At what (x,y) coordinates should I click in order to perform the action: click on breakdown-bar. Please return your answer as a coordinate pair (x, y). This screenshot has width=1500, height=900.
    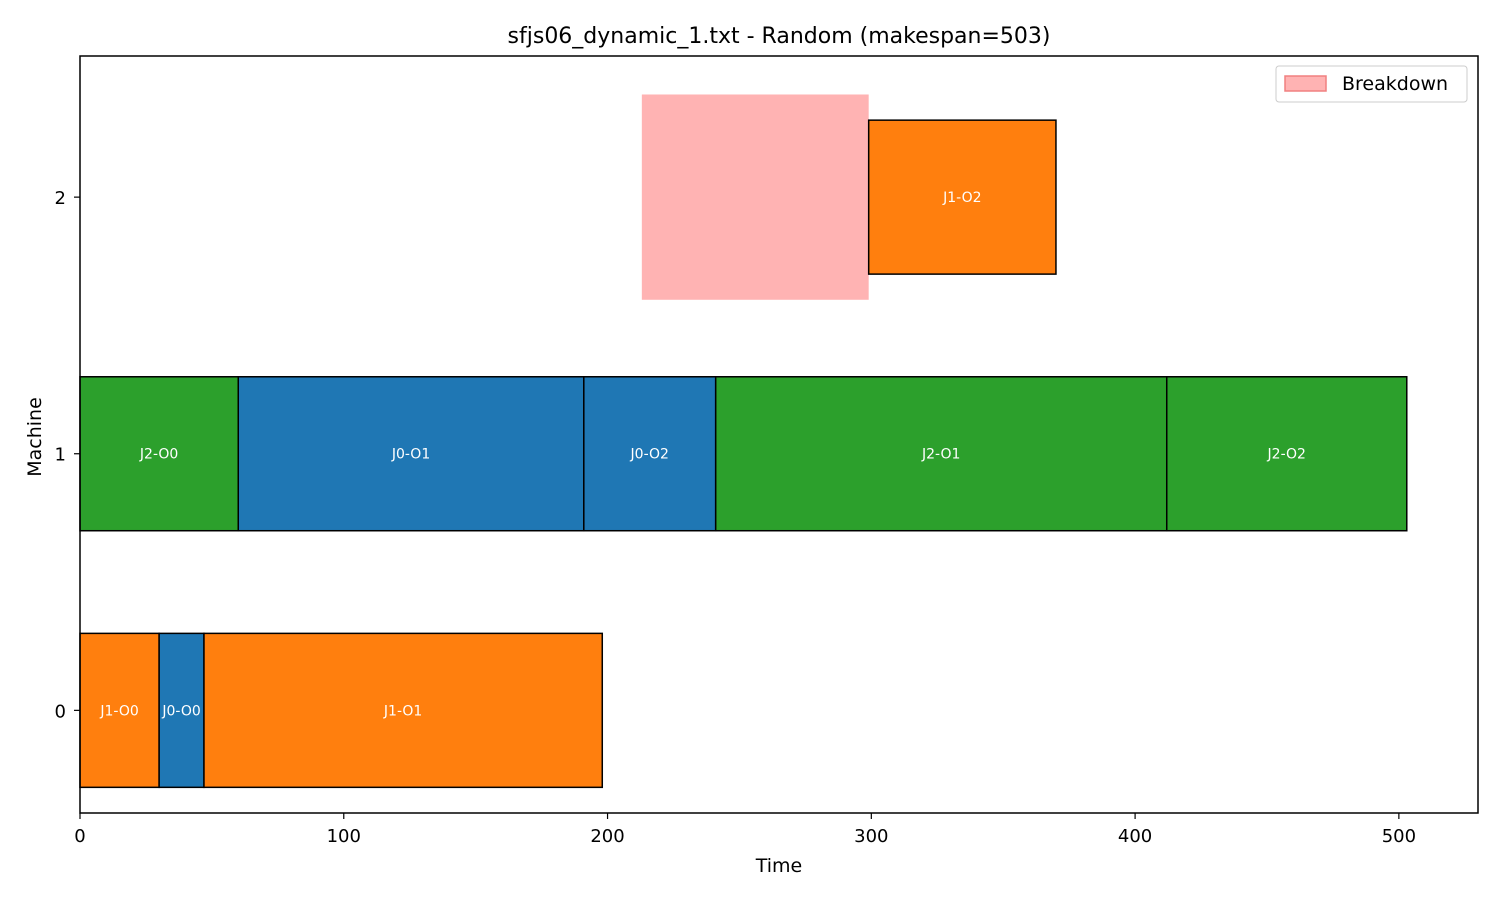
    Looking at the image, I should click on (755, 197).